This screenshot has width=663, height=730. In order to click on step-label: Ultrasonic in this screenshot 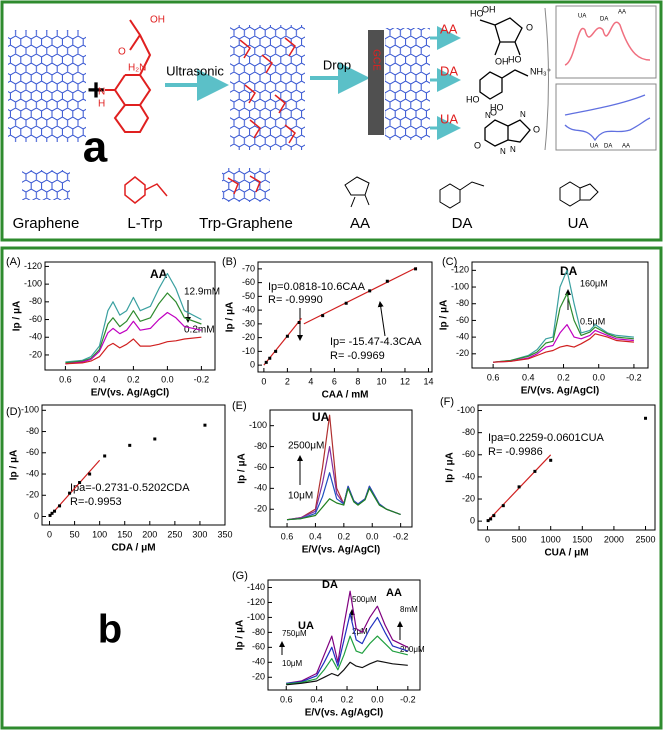, I will do `click(195, 70)`.